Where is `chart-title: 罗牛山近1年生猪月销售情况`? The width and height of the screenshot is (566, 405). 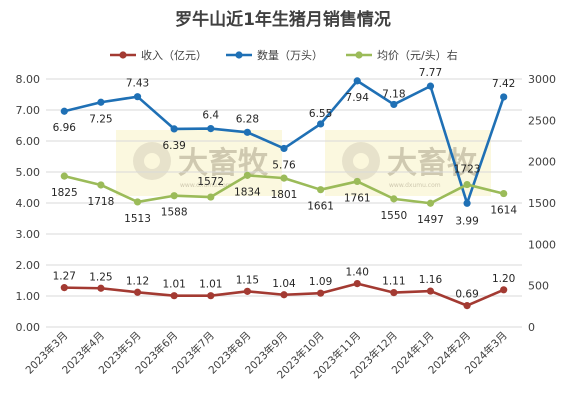
chart-title: 罗牛山近1年生猪月销售情况 is located at coordinates (283, 19).